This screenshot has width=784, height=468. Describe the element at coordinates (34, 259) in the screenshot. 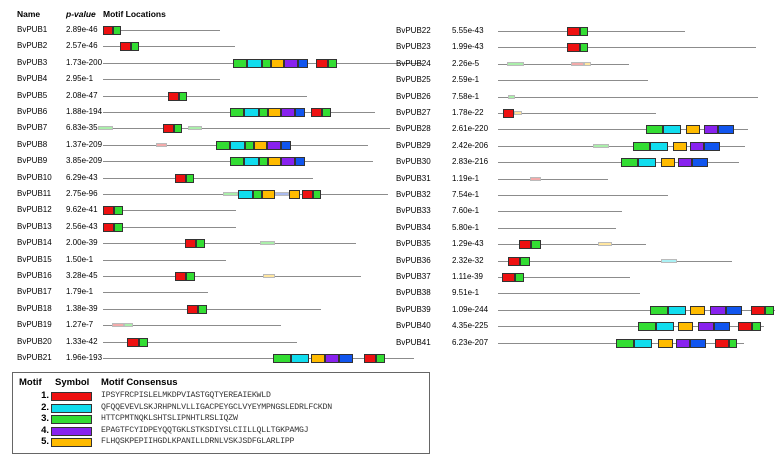

I see `gene-name: BvPUB15` at that location.